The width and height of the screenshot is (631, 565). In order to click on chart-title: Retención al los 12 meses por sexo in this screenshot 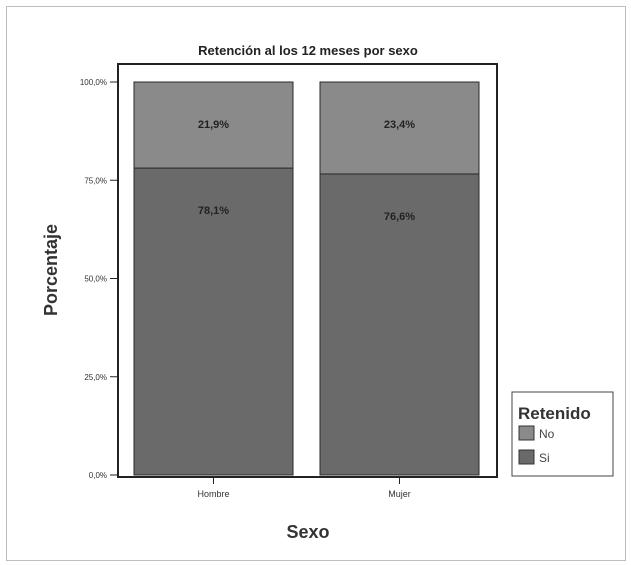, I will do `click(308, 50)`.